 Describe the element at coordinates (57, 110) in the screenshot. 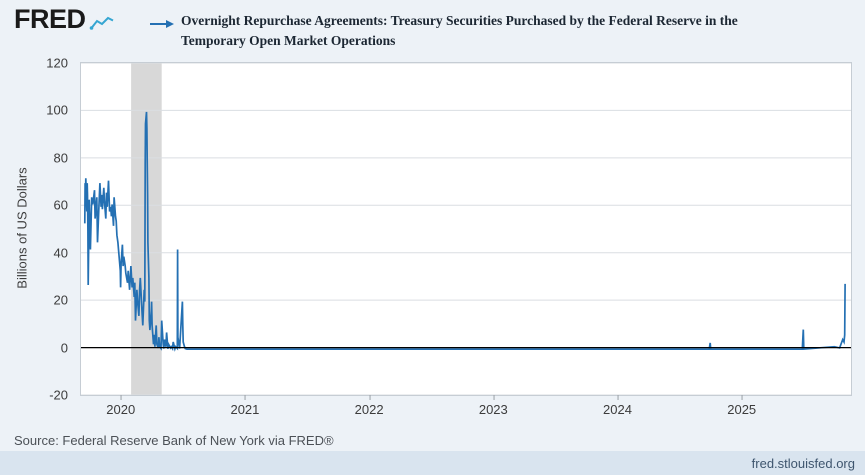

I see `y-tick-label: 100` at that location.